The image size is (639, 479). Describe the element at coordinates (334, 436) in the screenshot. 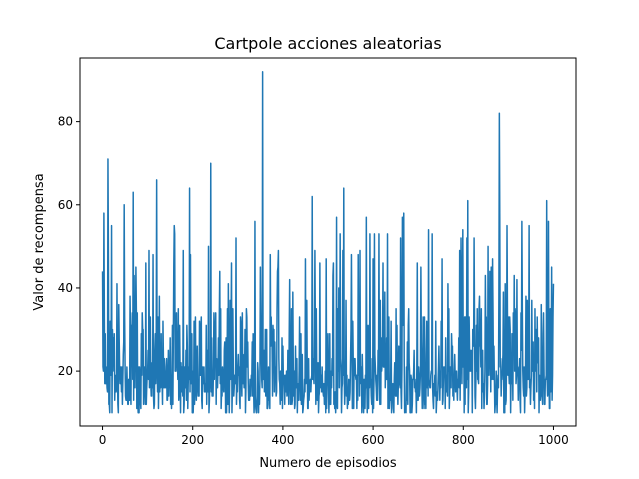

I see `x-axis-ticks: 0 200 400 600 800 1000` at that location.